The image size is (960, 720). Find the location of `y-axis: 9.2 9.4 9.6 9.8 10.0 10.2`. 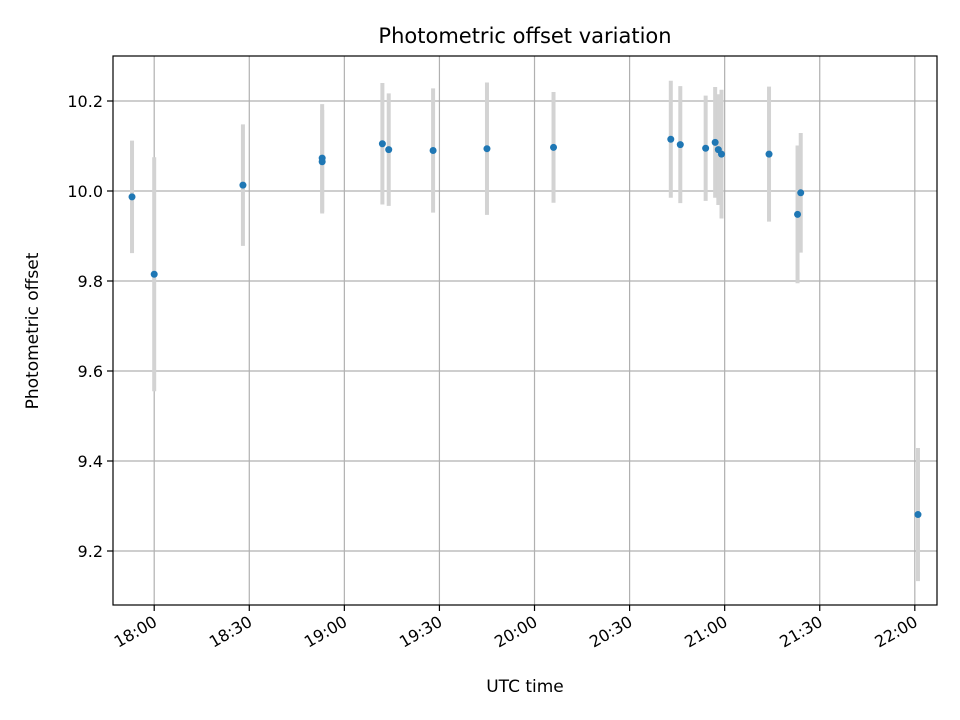

y-axis: 9.2 9.4 9.6 9.8 10.0 10.2 is located at coordinates (90, 326).